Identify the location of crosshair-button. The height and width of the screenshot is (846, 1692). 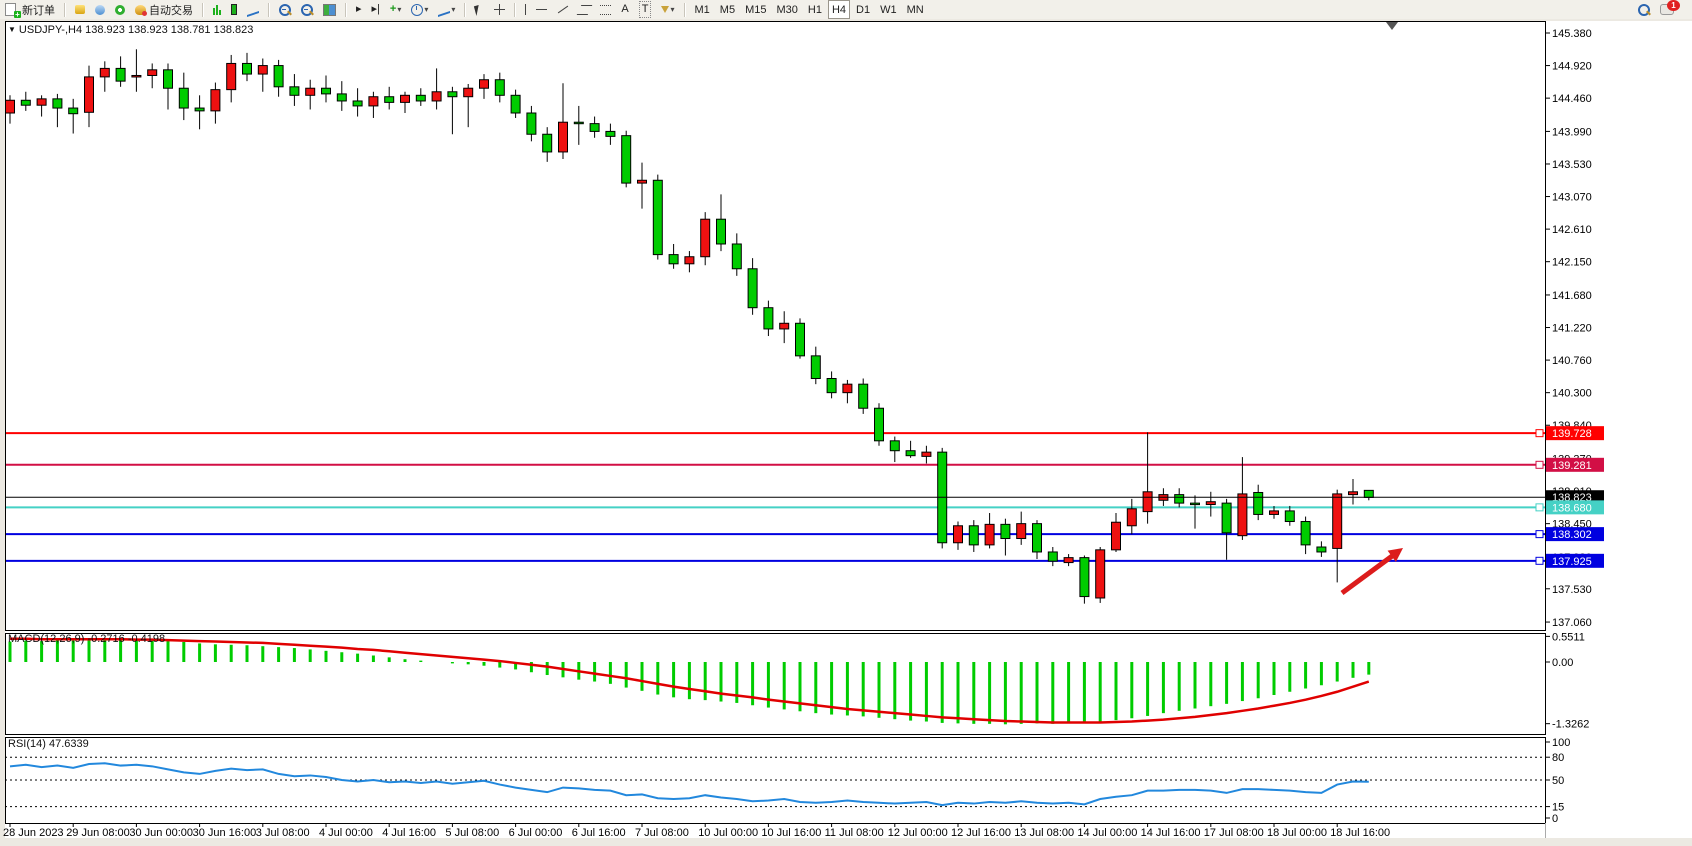
(499, 9).